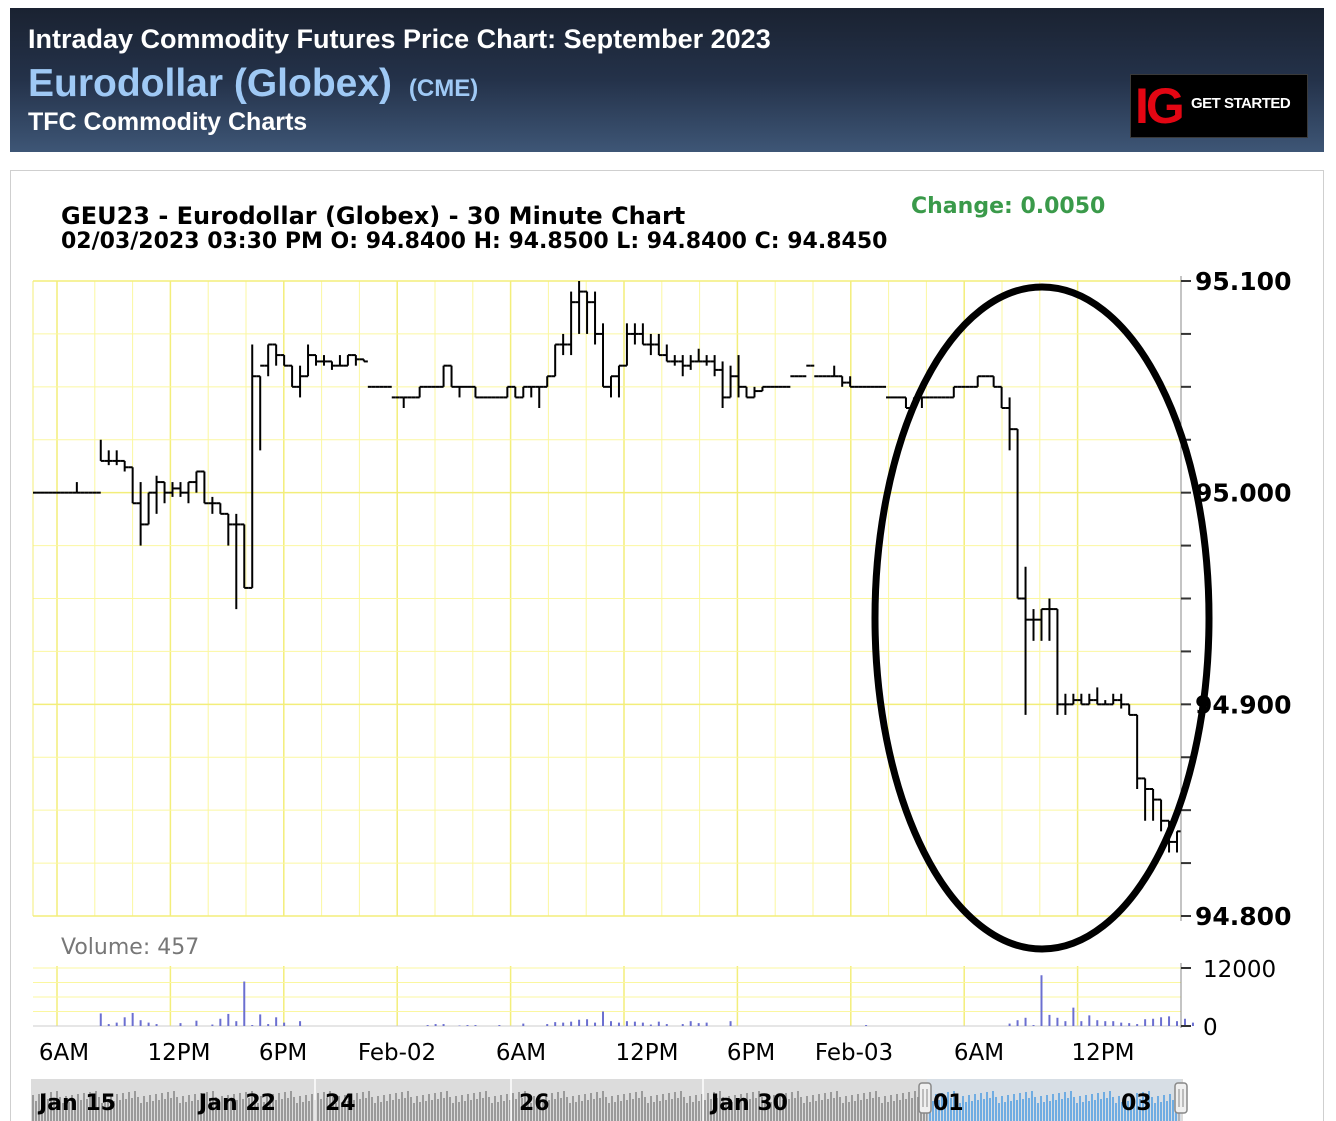 This screenshot has width=1336, height=1121. Describe the element at coordinates (1210, 1028) in the screenshot. I see `vol-tick-label: 0` at that location.